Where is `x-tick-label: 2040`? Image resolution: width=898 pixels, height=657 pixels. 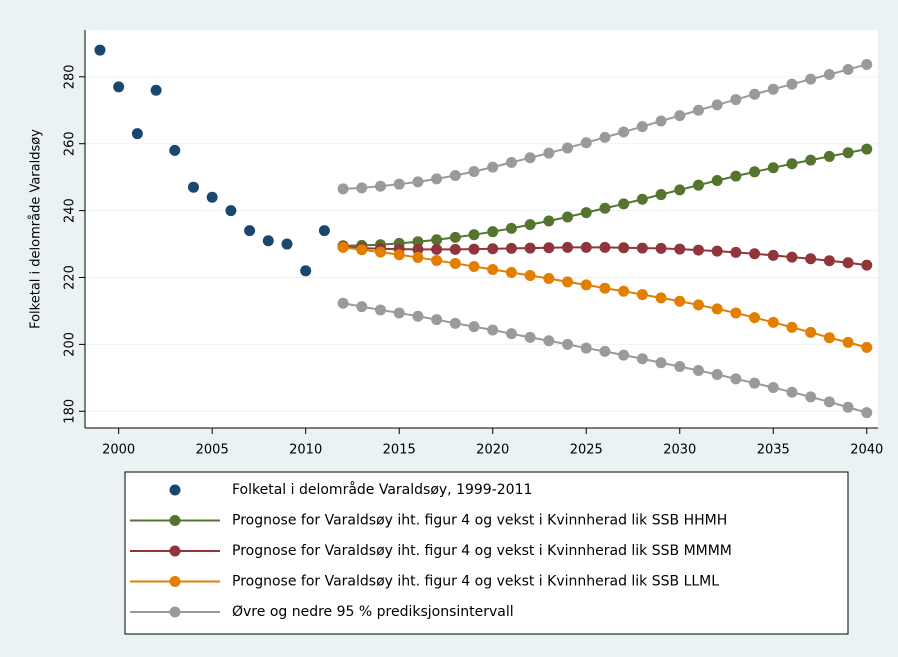 x-tick-label: 2040 is located at coordinates (866, 450).